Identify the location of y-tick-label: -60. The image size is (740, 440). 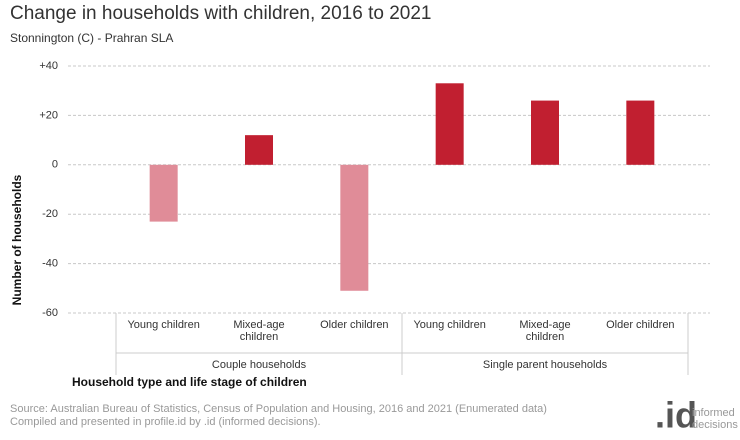
(50, 313).